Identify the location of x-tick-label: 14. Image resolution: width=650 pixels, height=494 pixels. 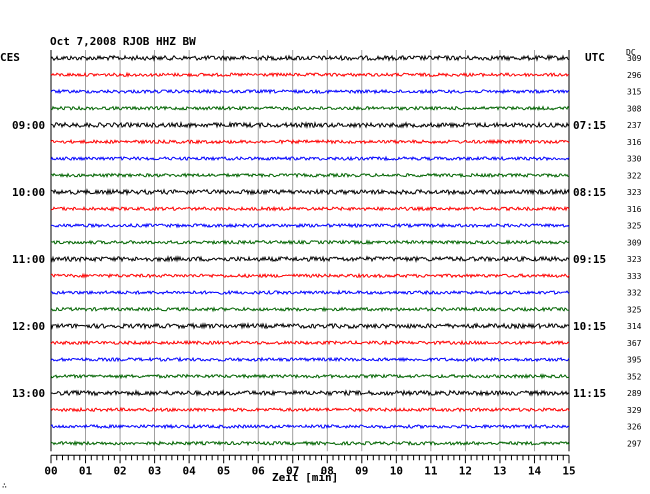
(535, 470).